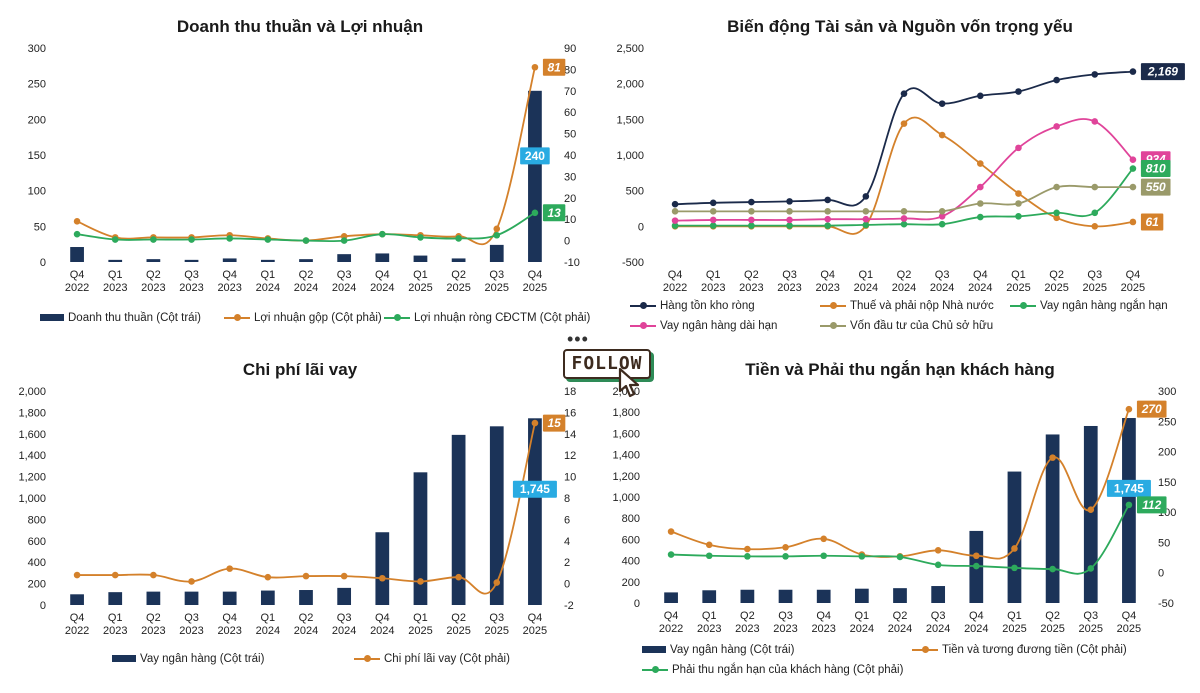 The width and height of the screenshot is (1200, 693). What do you see at coordinates (1128, 488) in the screenshot?
I see `data-callout-box` at bounding box center [1128, 488].